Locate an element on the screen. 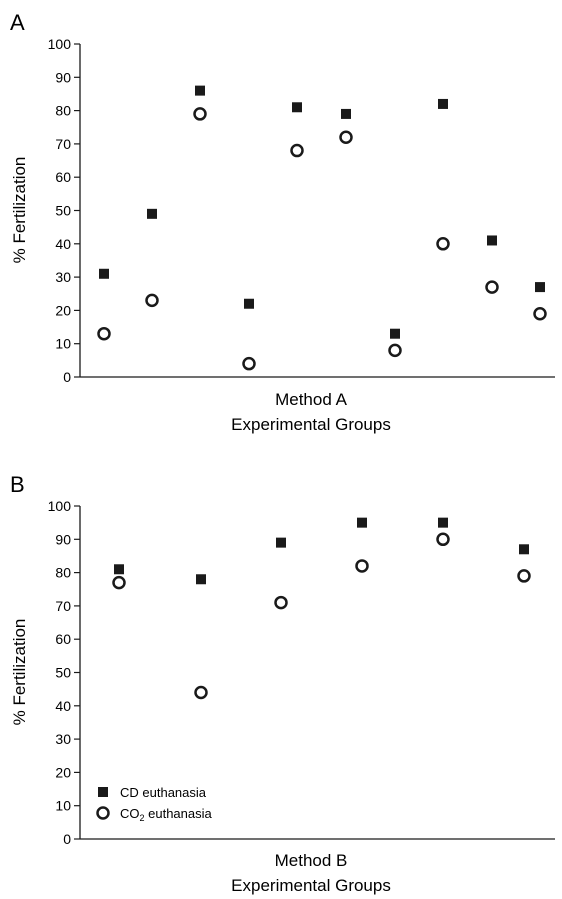  panel-a-x-axis-label-line1: Method A is located at coordinates (311, 399).